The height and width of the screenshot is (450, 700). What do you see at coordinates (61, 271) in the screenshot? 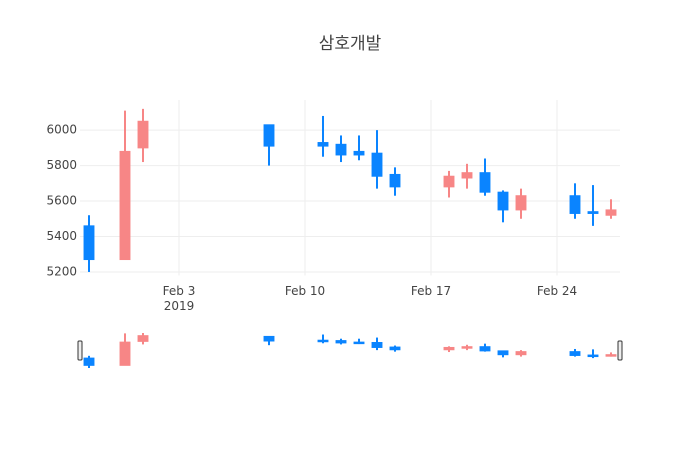
I see `y-tick-label: 5200` at bounding box center [61, 271].